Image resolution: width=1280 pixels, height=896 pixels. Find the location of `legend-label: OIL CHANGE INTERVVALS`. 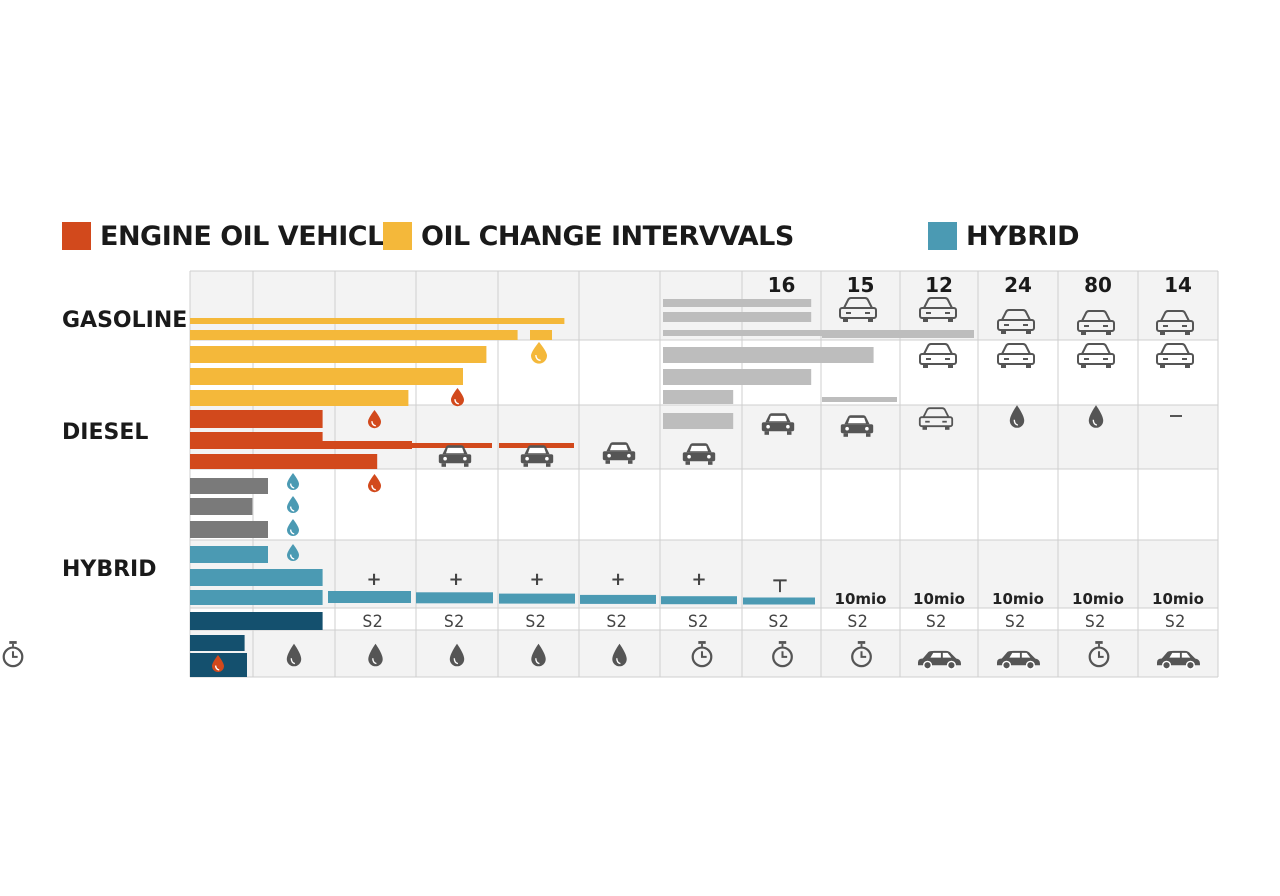

legend-label: OIL CHANGE INTERVVALS is located at coordinates (607, 236).